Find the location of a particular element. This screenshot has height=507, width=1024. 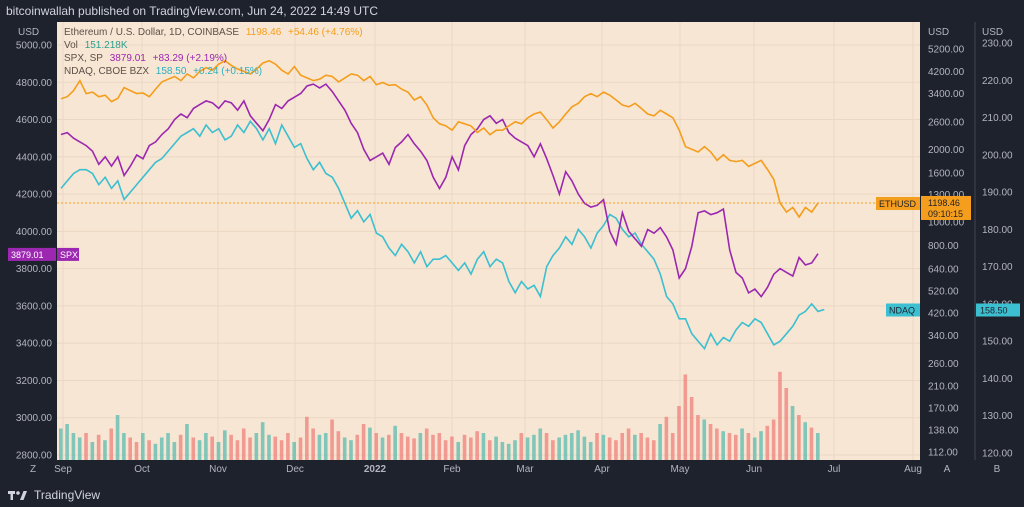

ndaq-name-tag: NDAQ is located at coordinates (902, 311).